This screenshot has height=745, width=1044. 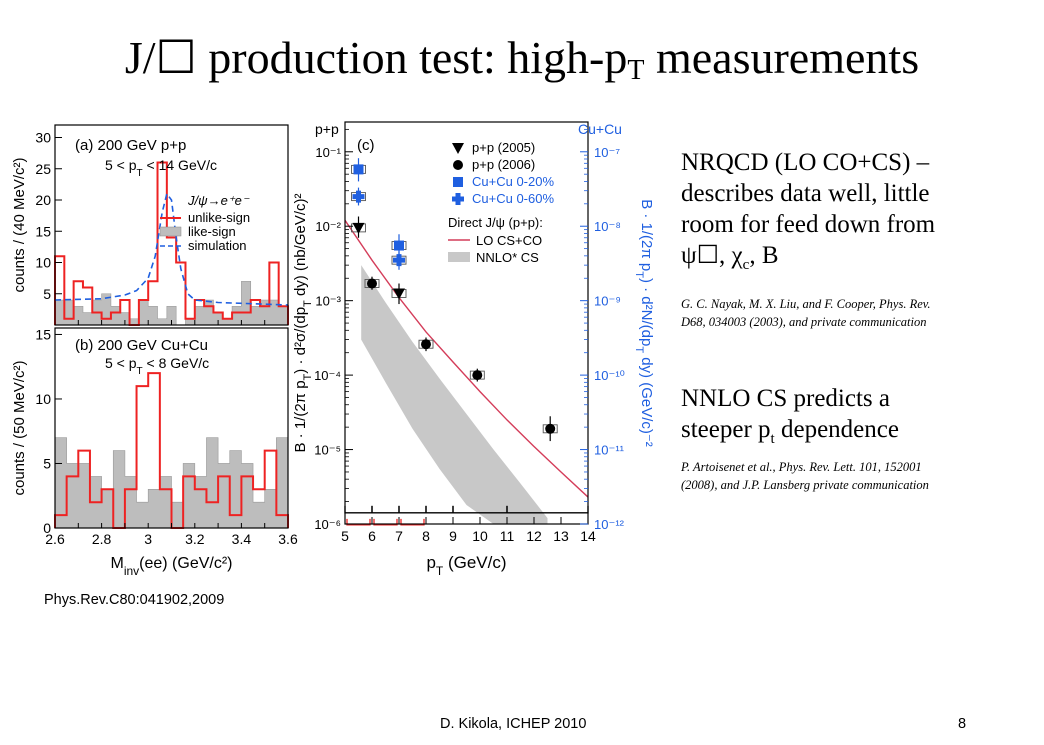 What do you see at coordinates (534, 536) in the screenshot?
I see `panel-c-xtick-label: 12` at bounding box center [534, 536].